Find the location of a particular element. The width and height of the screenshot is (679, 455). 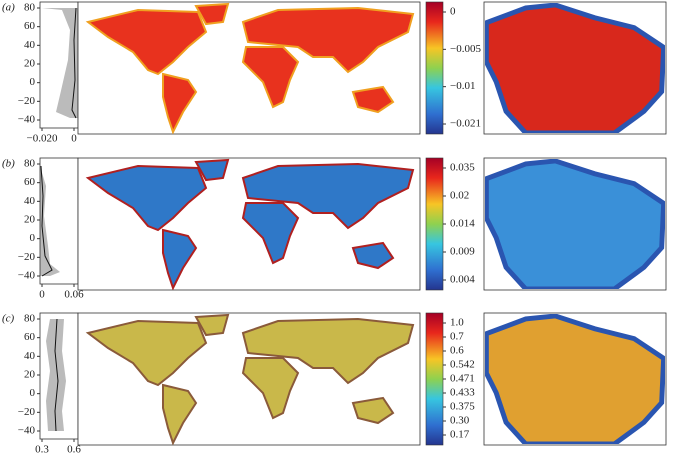

colorbar-label: 0 is located at coordinates (453, 12).